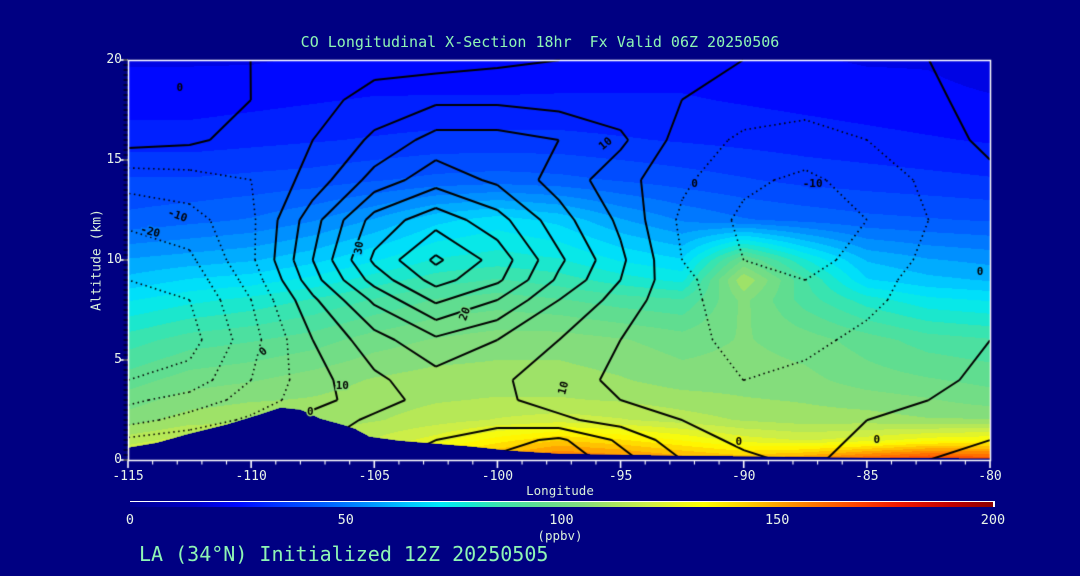 The width and height of the screenshot is (1080, 576). I want to click on x-tick-label: -105, so click(374, 476).